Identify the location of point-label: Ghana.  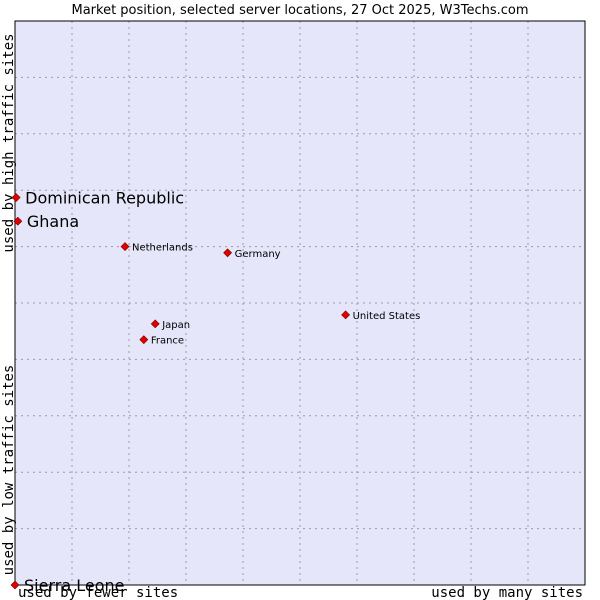
(53, 221).